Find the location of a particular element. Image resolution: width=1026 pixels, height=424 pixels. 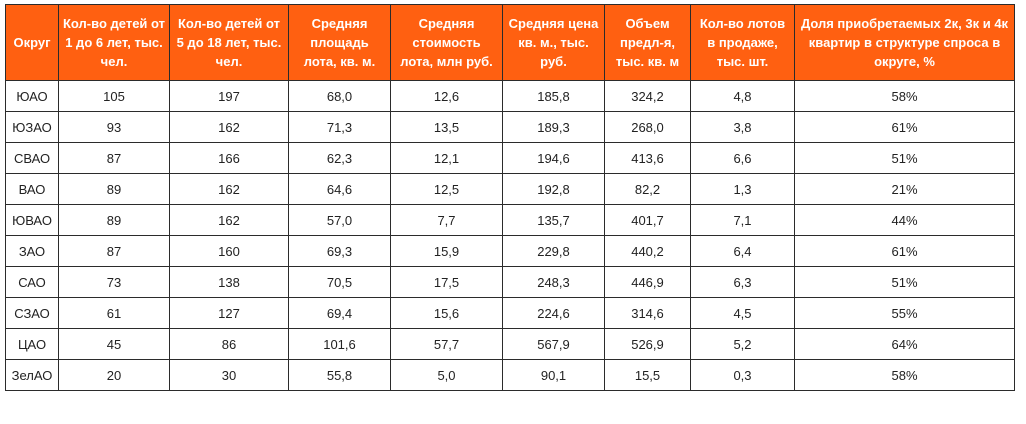

avg-price-sqm-cell: 567,9 is located at coordinates (553, 344).